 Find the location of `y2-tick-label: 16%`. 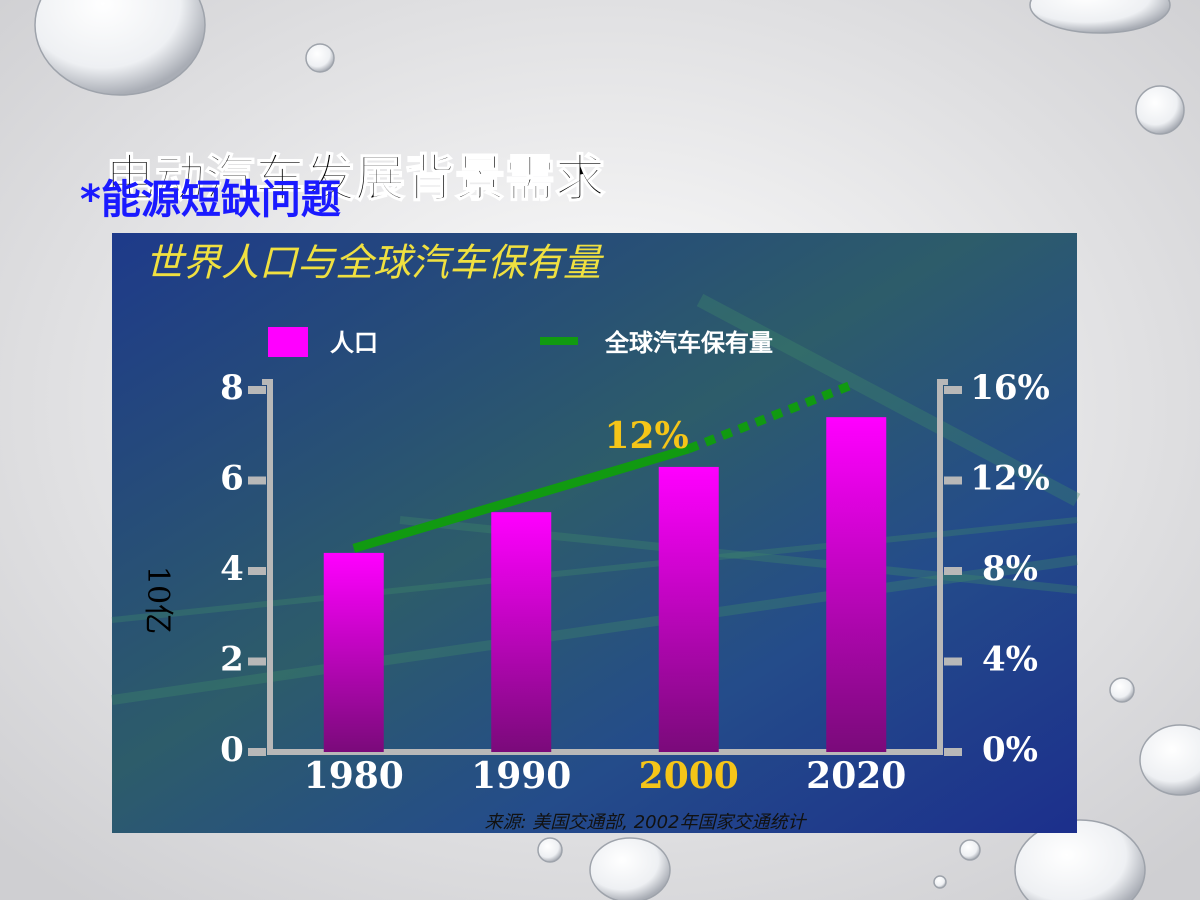

y2-tick-label: 16% is located at coordinates (1010, 388).